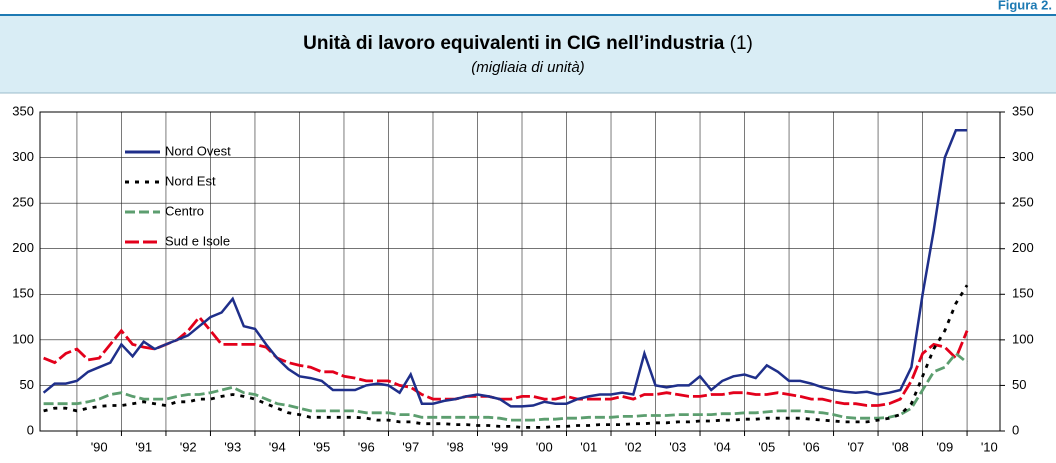 Image resolution: width=1056 pixels, height=463 pixels. Describe the element at coordinates (1023, 293) in the screenshot. I see `y2-tick-label: 150` at that location.